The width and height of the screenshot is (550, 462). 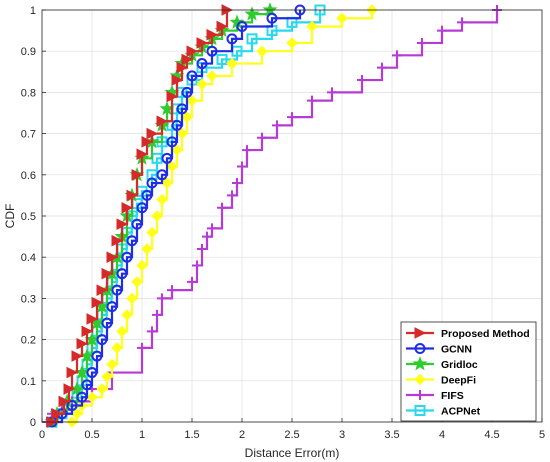 What do you see at coordinates (342, 435) in the screenshot?
I see `x-tick-label: 3` at bounding box center [342, 435].